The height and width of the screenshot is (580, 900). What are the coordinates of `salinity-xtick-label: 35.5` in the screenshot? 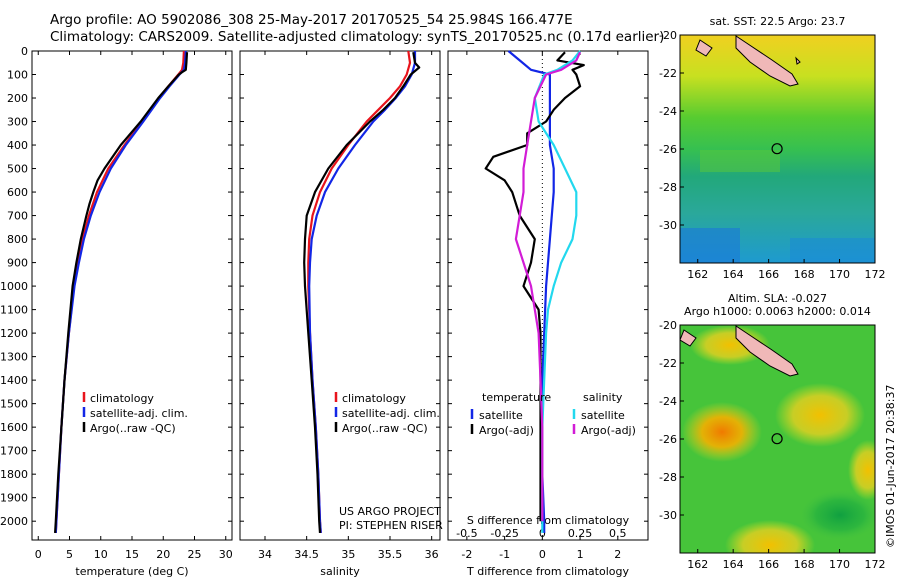 It's located at (390, 554).